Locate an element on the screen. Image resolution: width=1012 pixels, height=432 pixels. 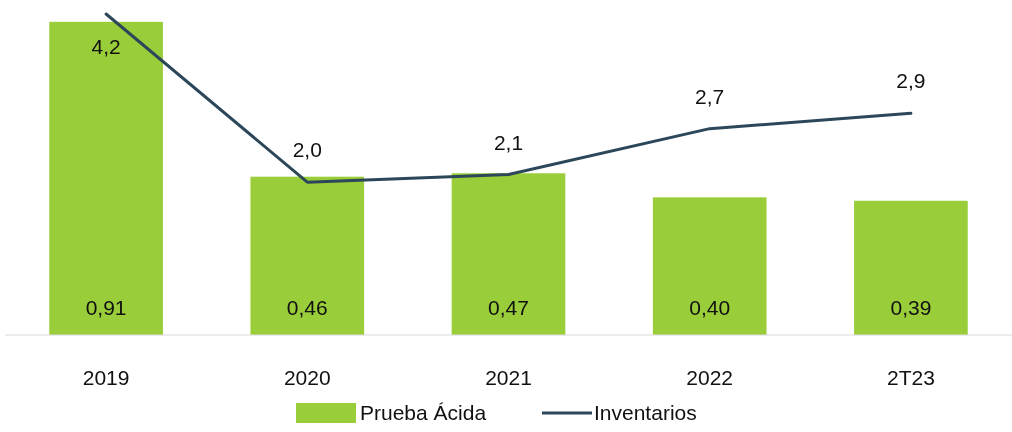
data-label: 0,47 is located at coordinates (508, 307).